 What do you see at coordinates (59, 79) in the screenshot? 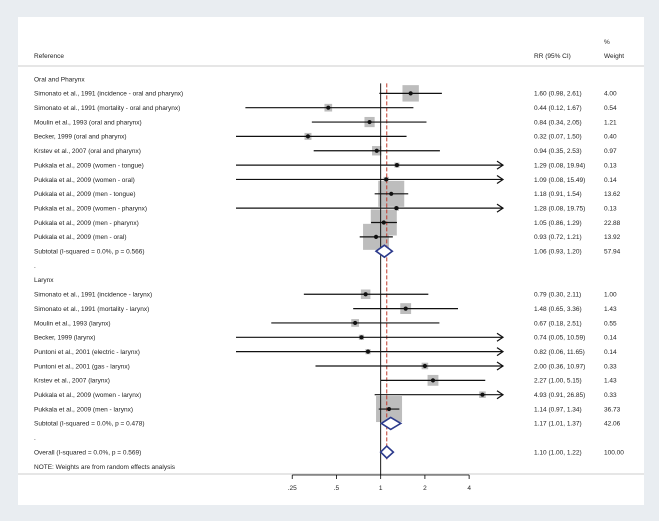
I see `group-label: Oral and Pharynx` at bounding box center [59, 79].